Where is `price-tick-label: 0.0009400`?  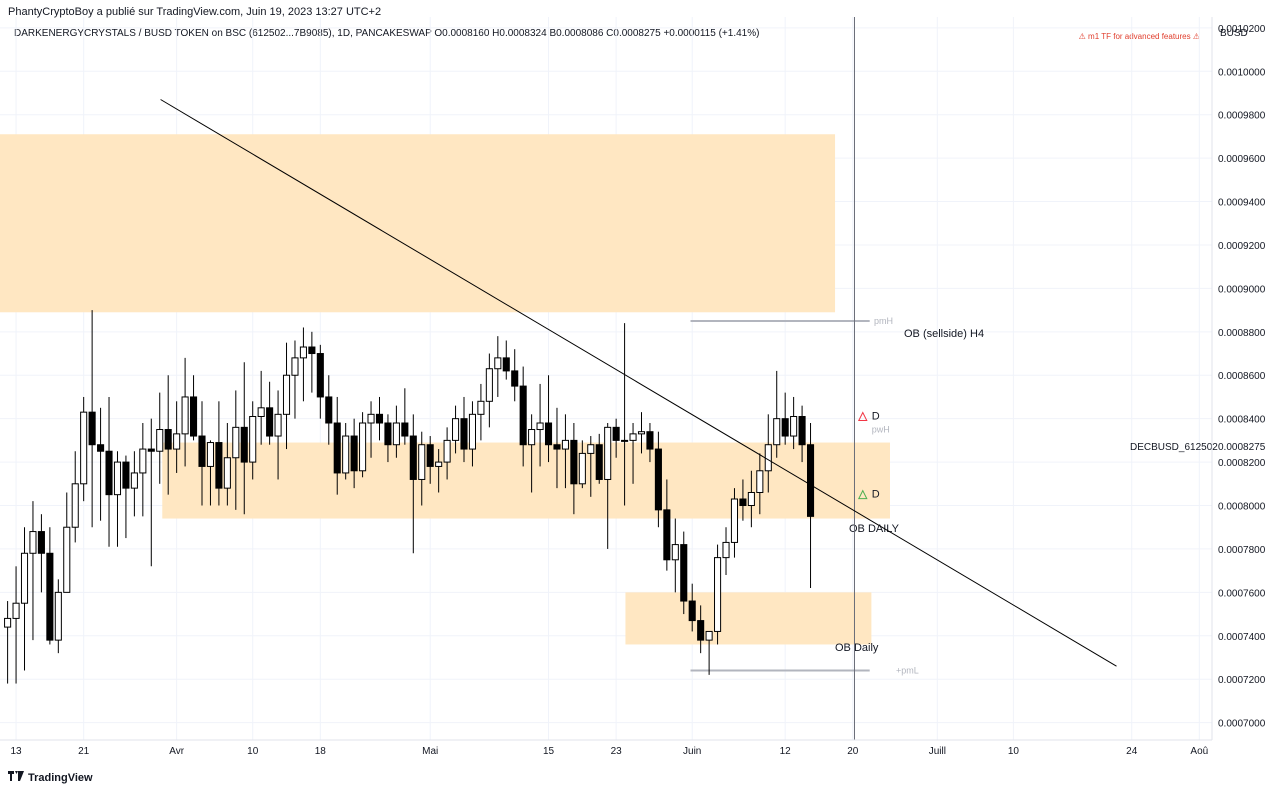 price-tick-label: 0.0009400 is located at coordinates (1242, 203).